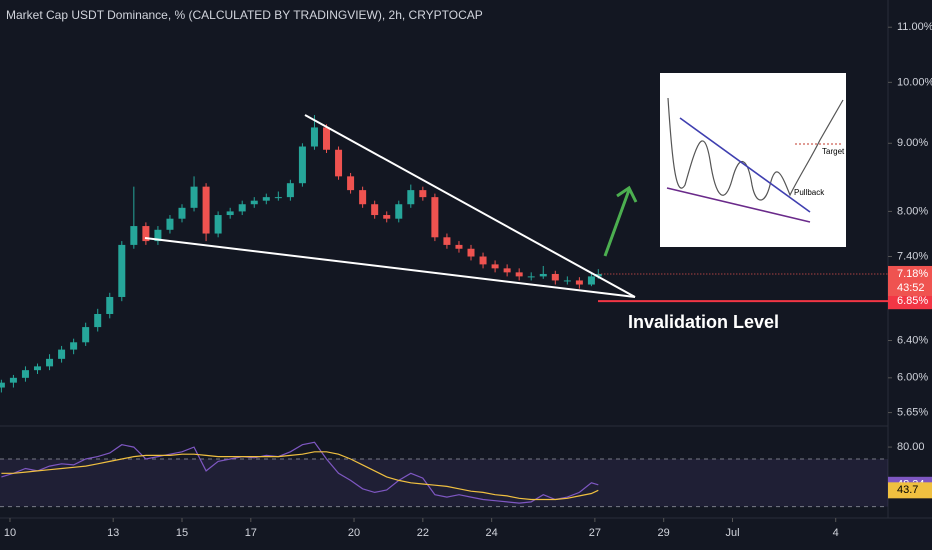 Image resolution: width=932 pixels, height=550 pixels. Describe the element at coordinates (664, 533) in the screenshot. I see `x-tick-label: 29` at that location.